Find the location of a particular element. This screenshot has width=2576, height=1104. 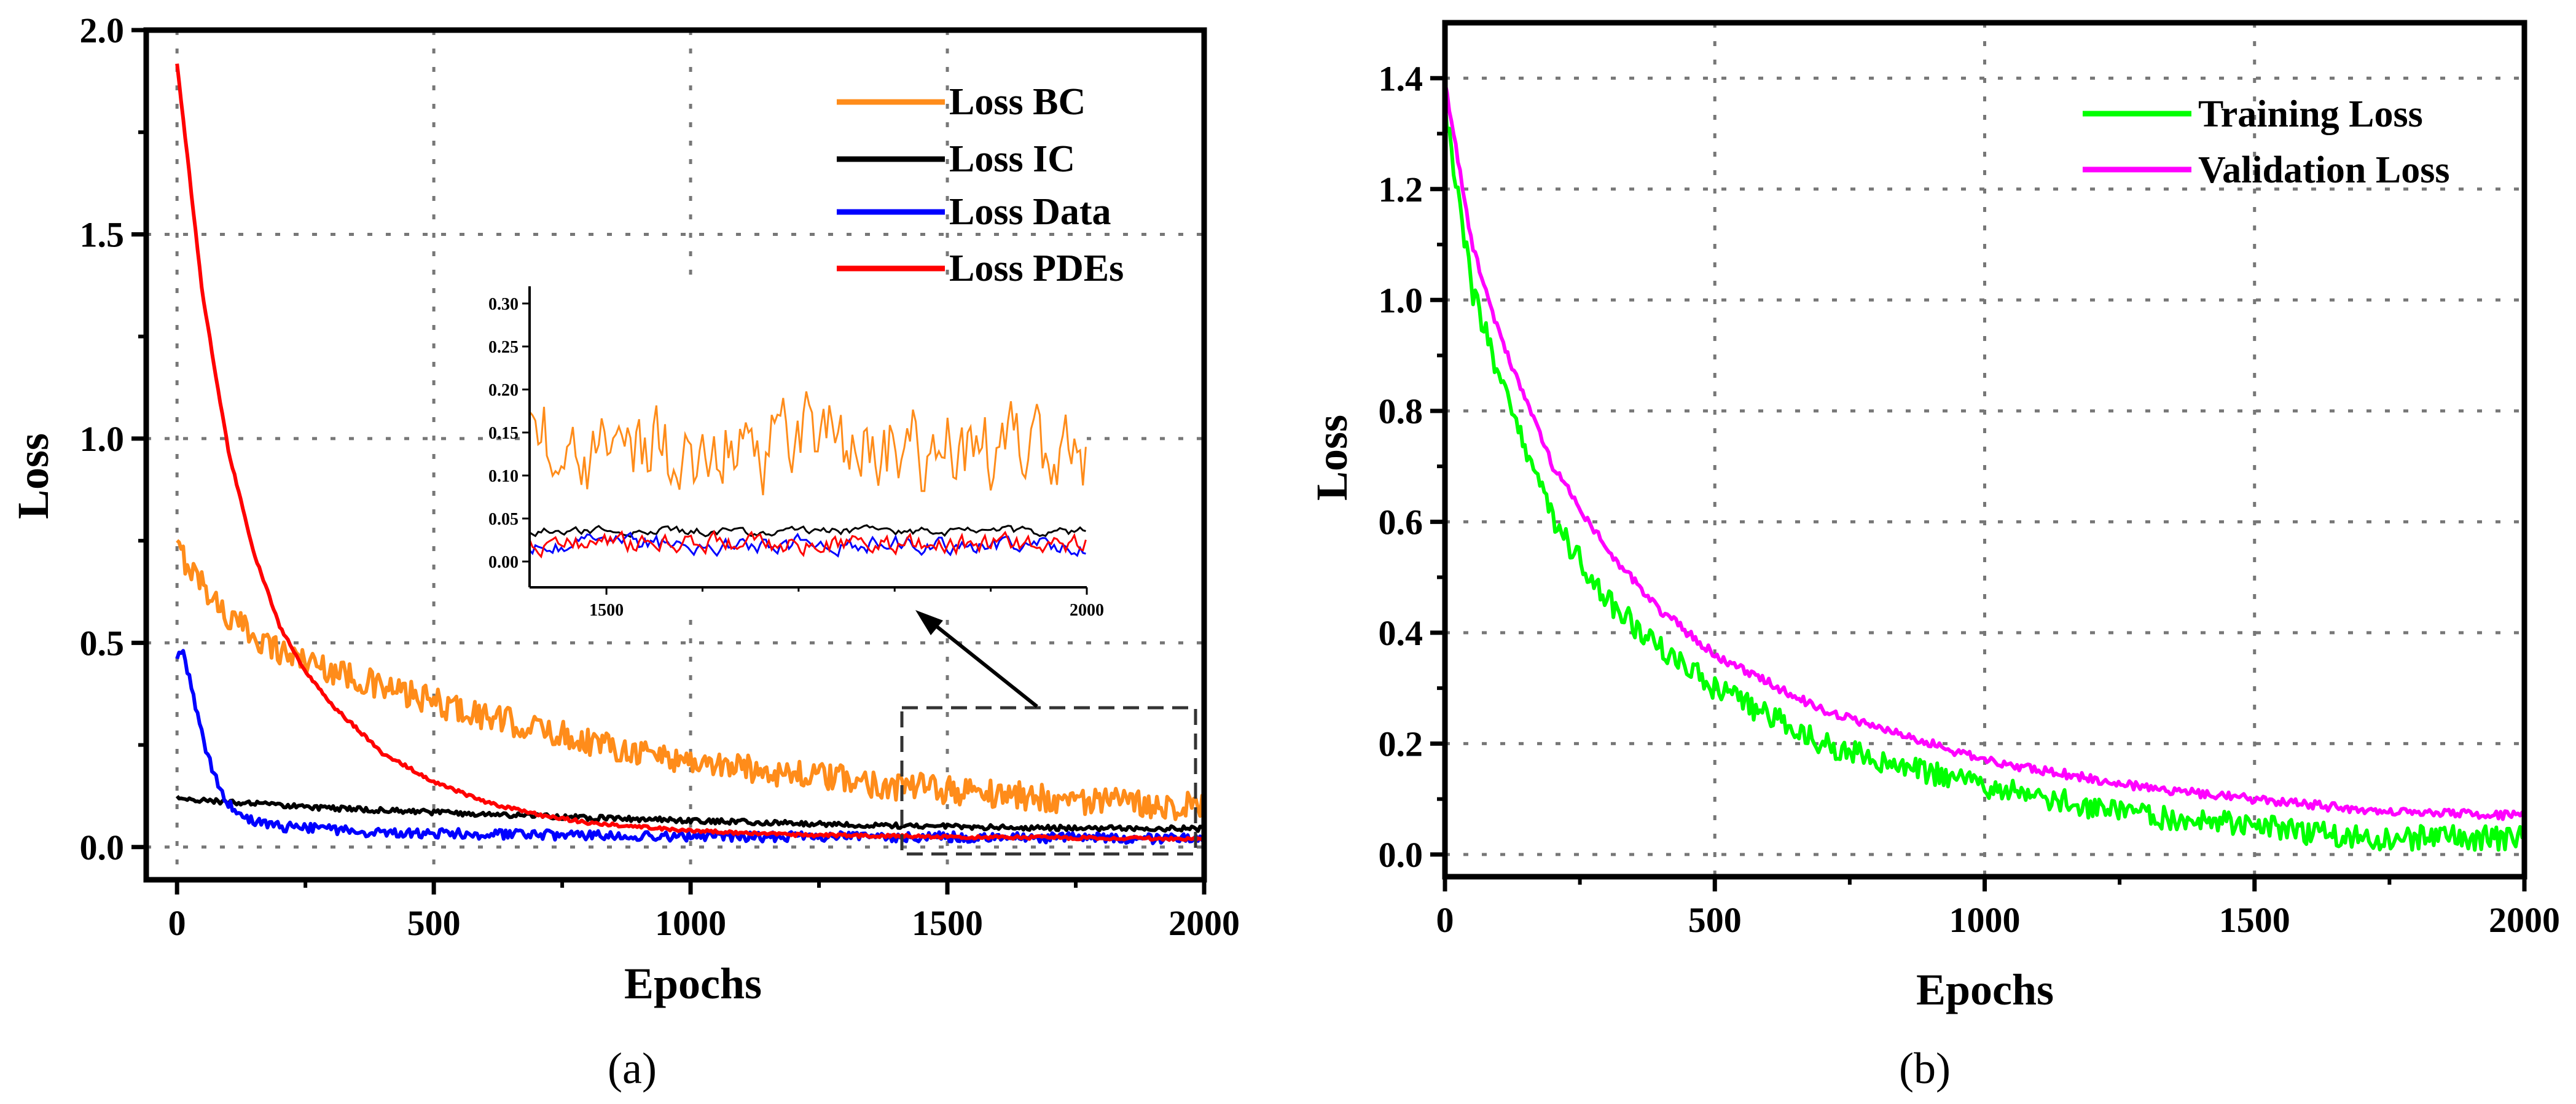

legend-label-loss-ic: Loss IC is located at coordinates (1012, 159).